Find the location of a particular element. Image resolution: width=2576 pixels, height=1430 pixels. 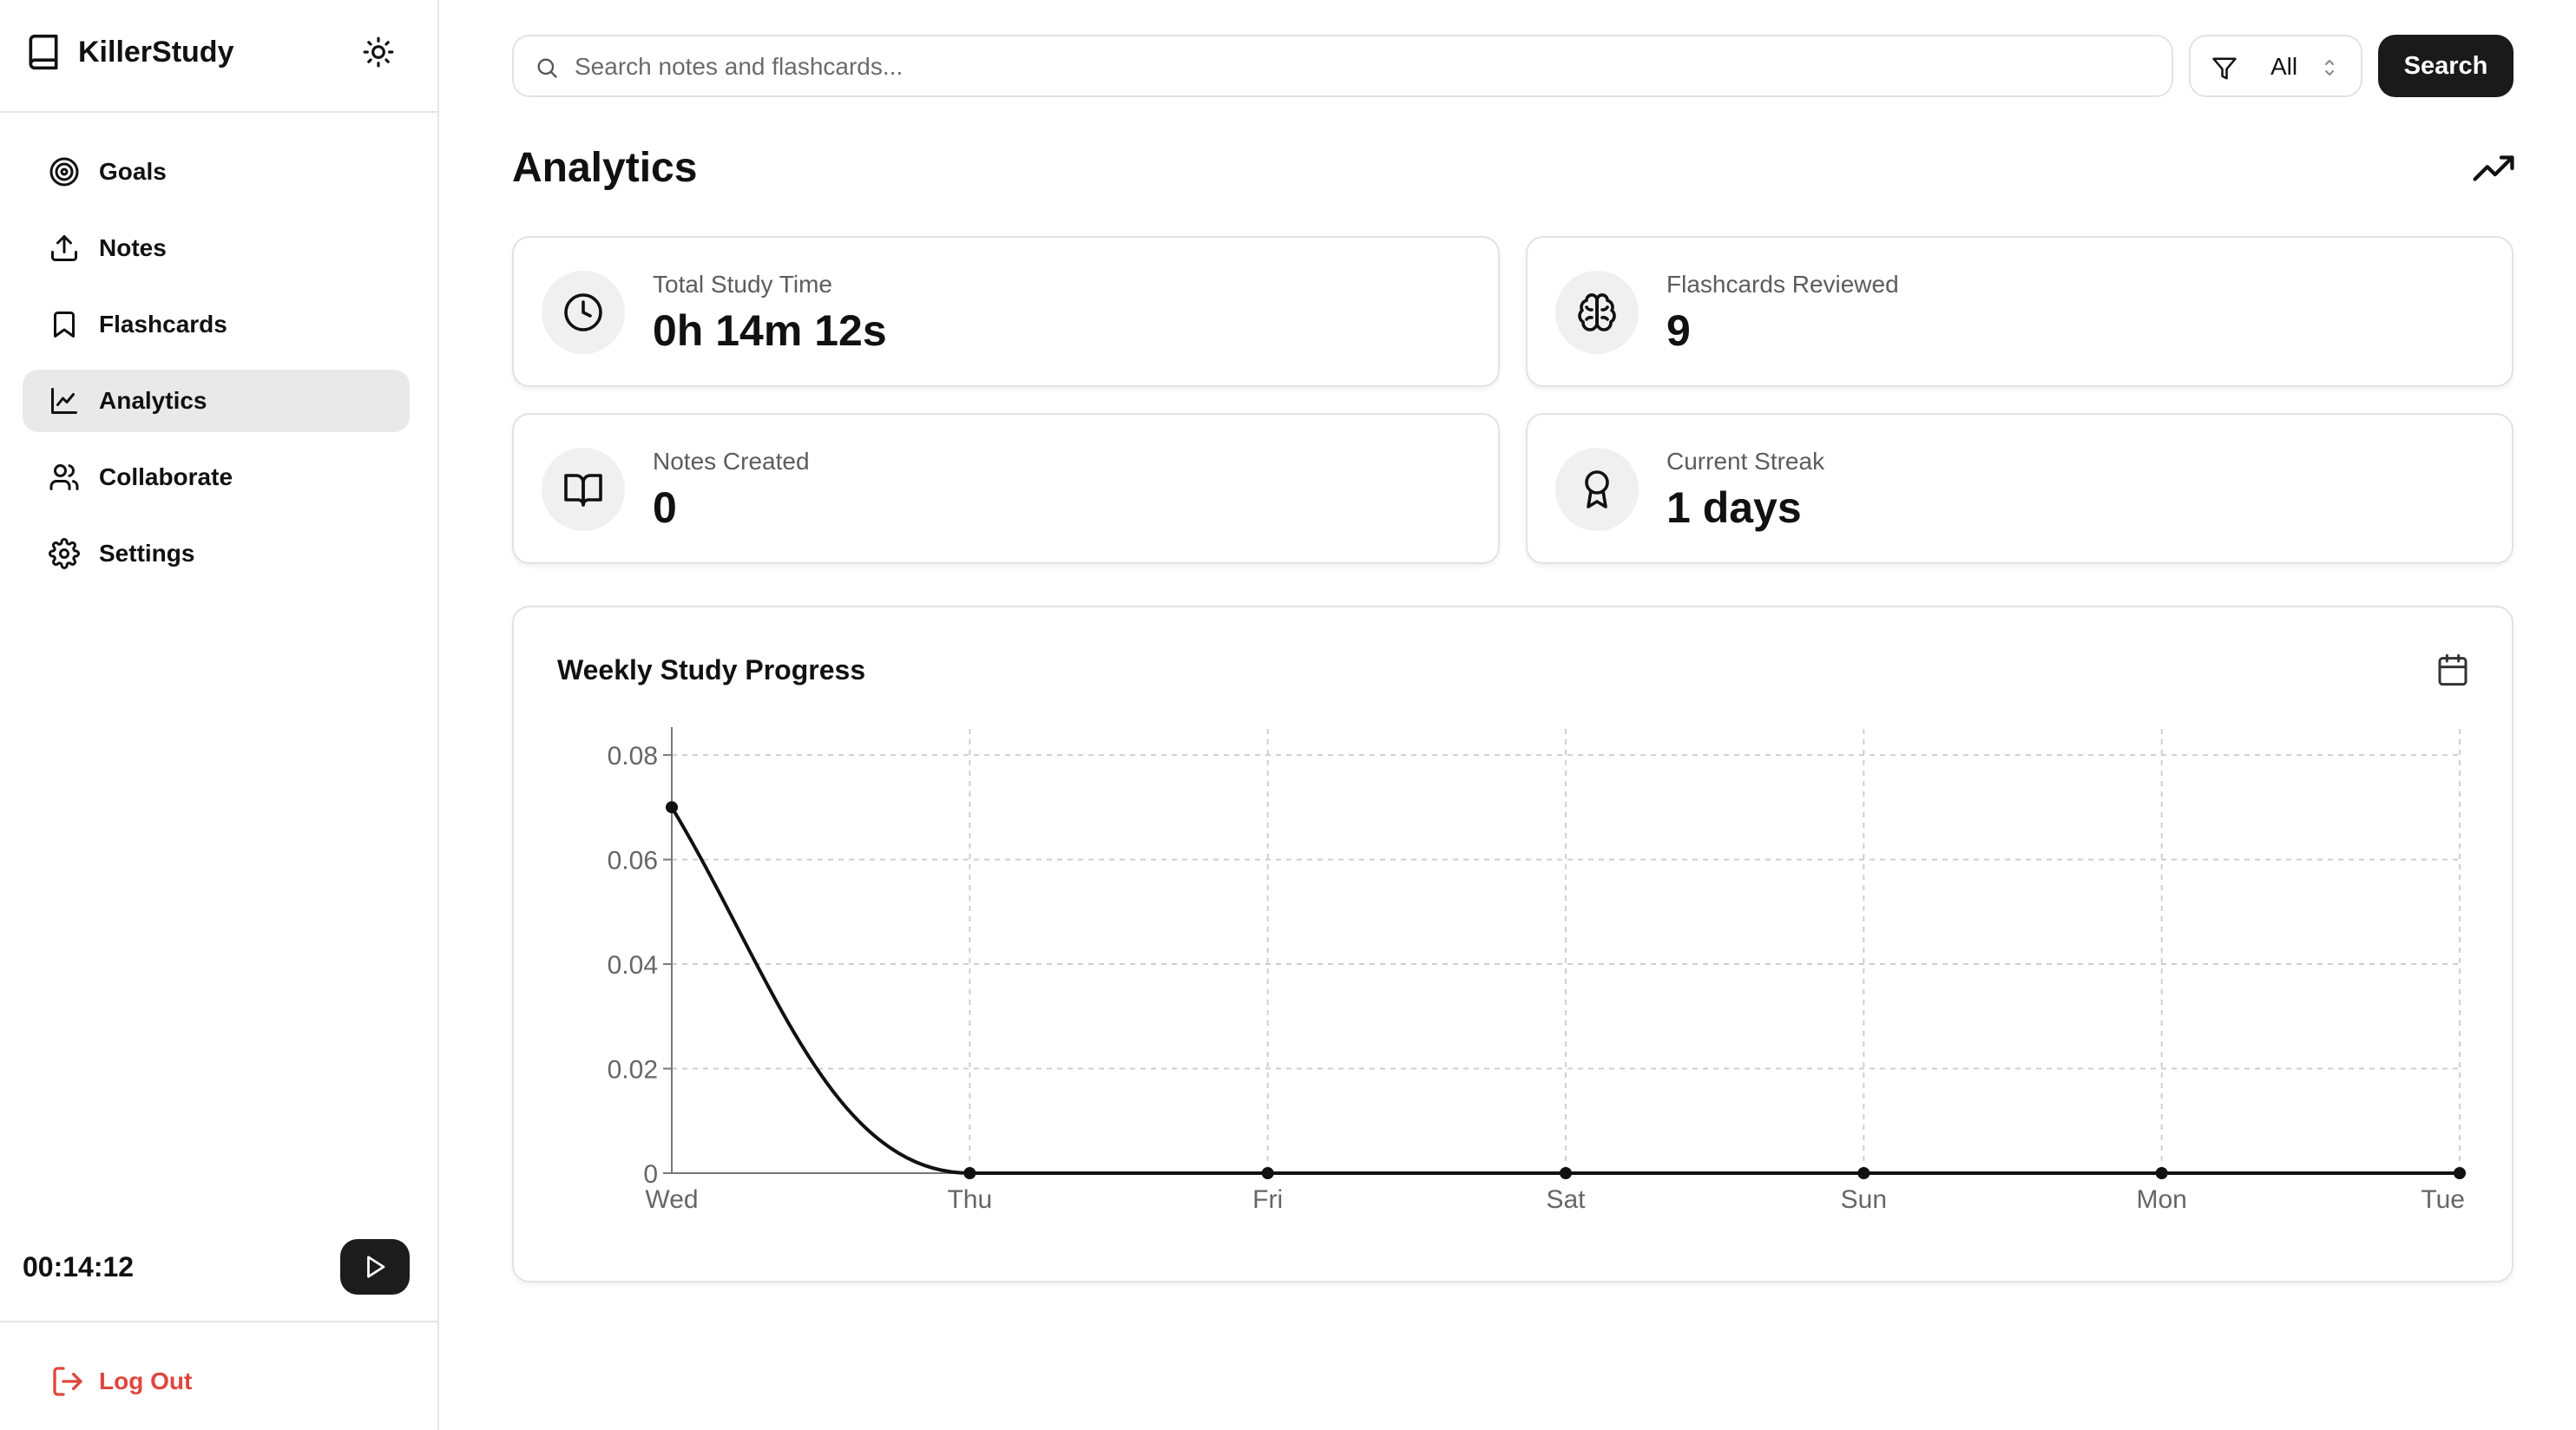

search-icon is located at coordinates (547, 68).